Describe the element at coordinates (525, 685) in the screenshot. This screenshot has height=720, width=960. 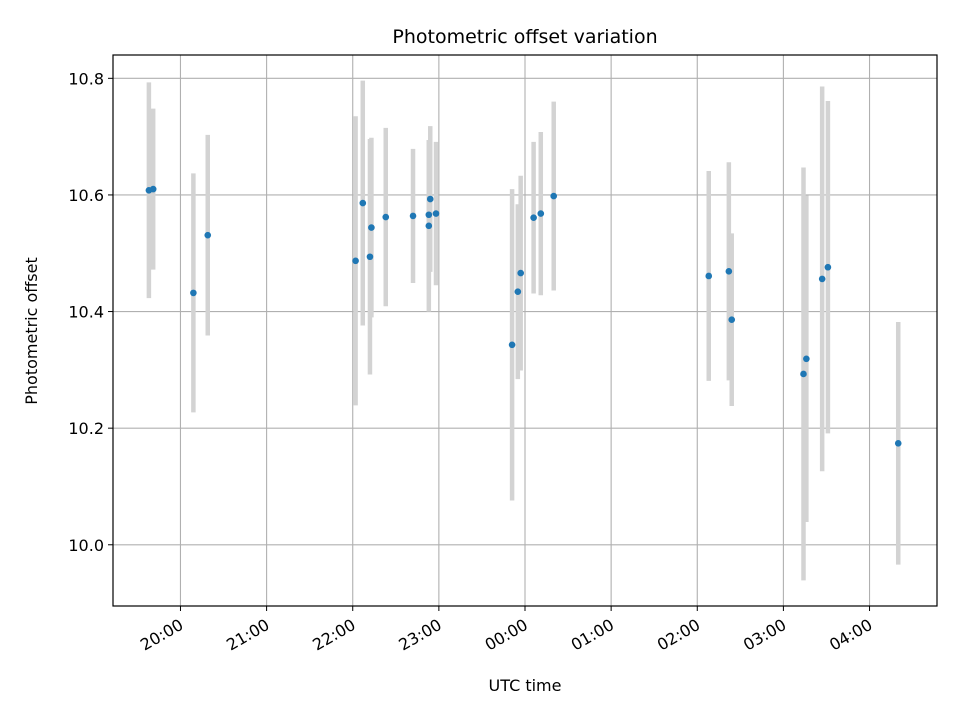
I see `x-axis-label: UTC time` at that location.